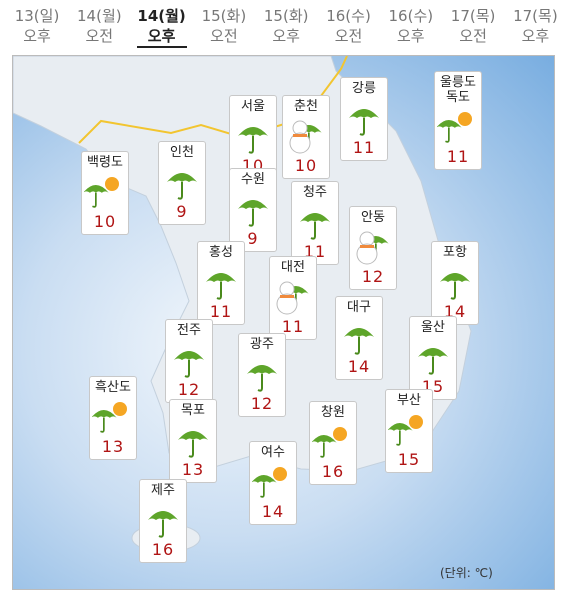 This screenshot has width=570, height=595. I want to click on city-card: 청주 11, so click(315, 223).